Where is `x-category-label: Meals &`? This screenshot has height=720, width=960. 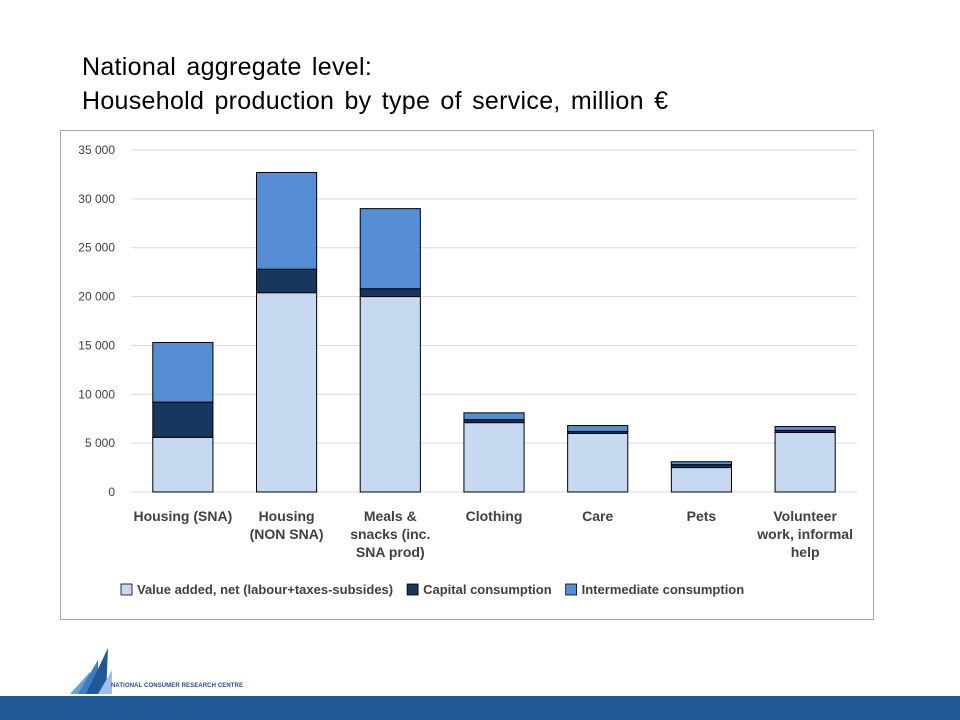 x-category-label: Meals & is located at coordinates (390, 516).